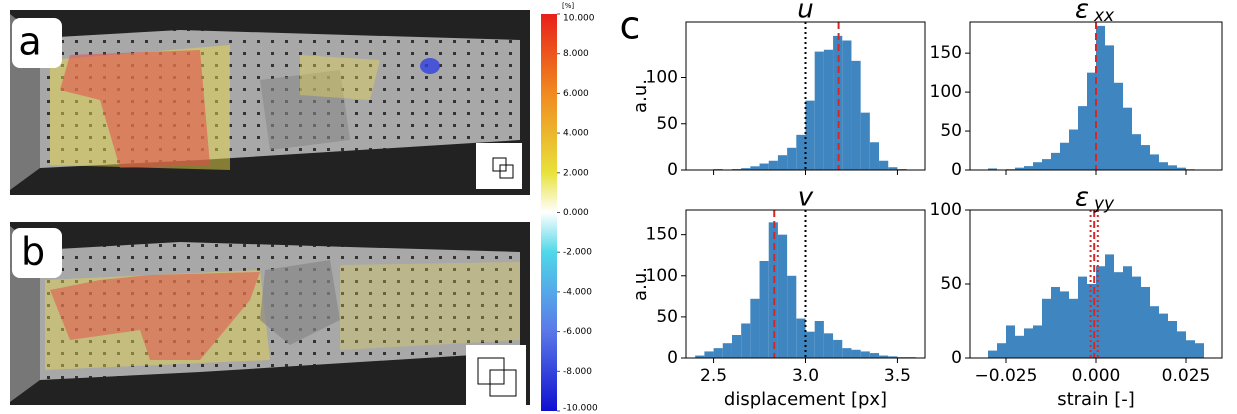  Describe the element at coordinates (1006, 376) in the screenshot. I see `x-tick-label: −0.025` at that location.